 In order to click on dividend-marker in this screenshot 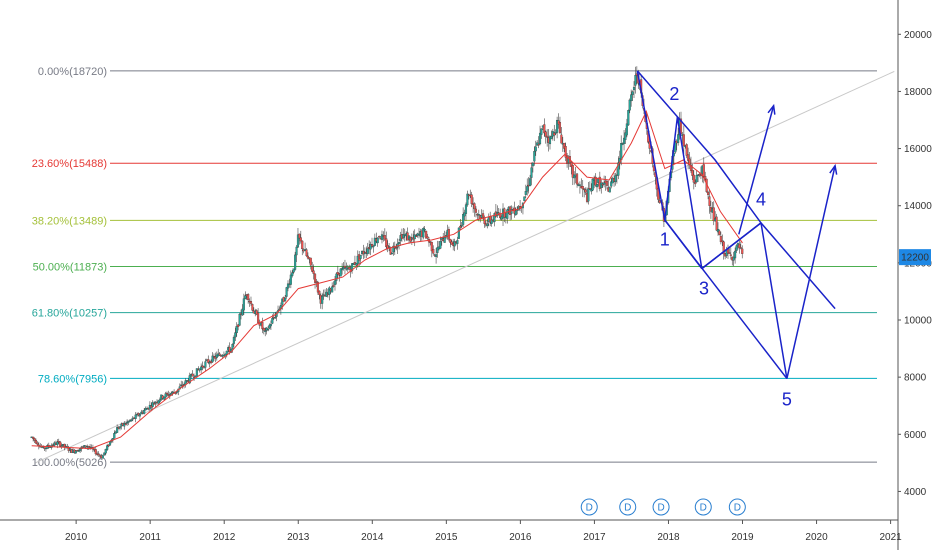, I will do `click(589, 507)`.